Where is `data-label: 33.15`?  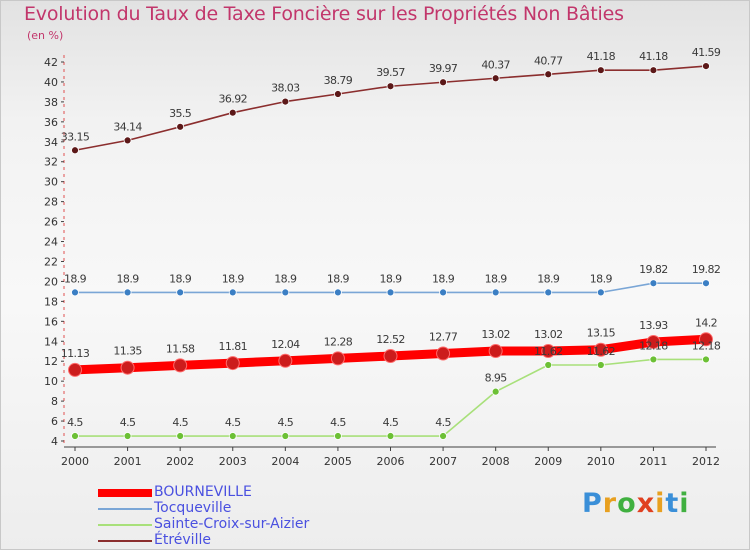 data-label: 33.15 is located at coordinates (75, 136).